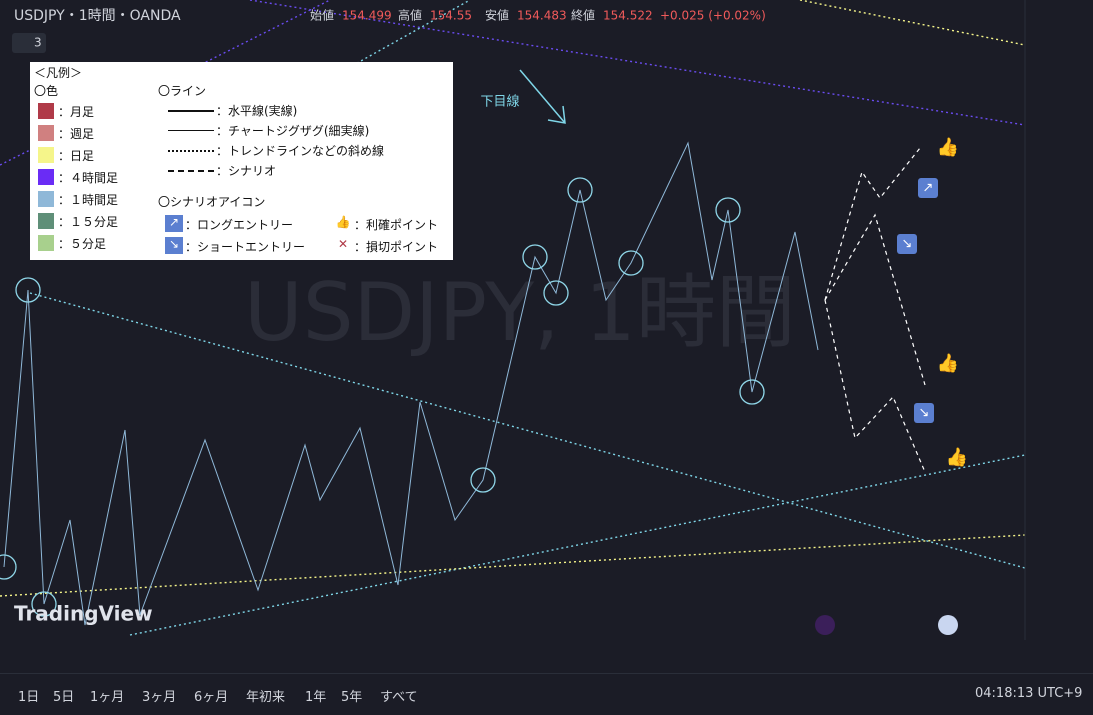  Describe the element at coordinates (257, 111) in the screenshot. I see `legend-item: ：水平線(実線)` at that location.